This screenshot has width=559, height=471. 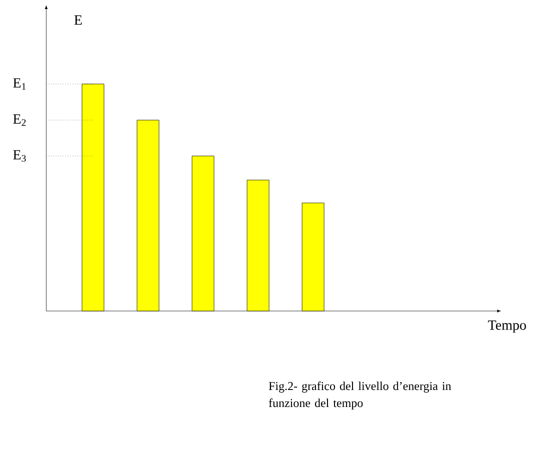 I want to click on ref-line-label: E$_{2}$, so click(x=19, y=120).